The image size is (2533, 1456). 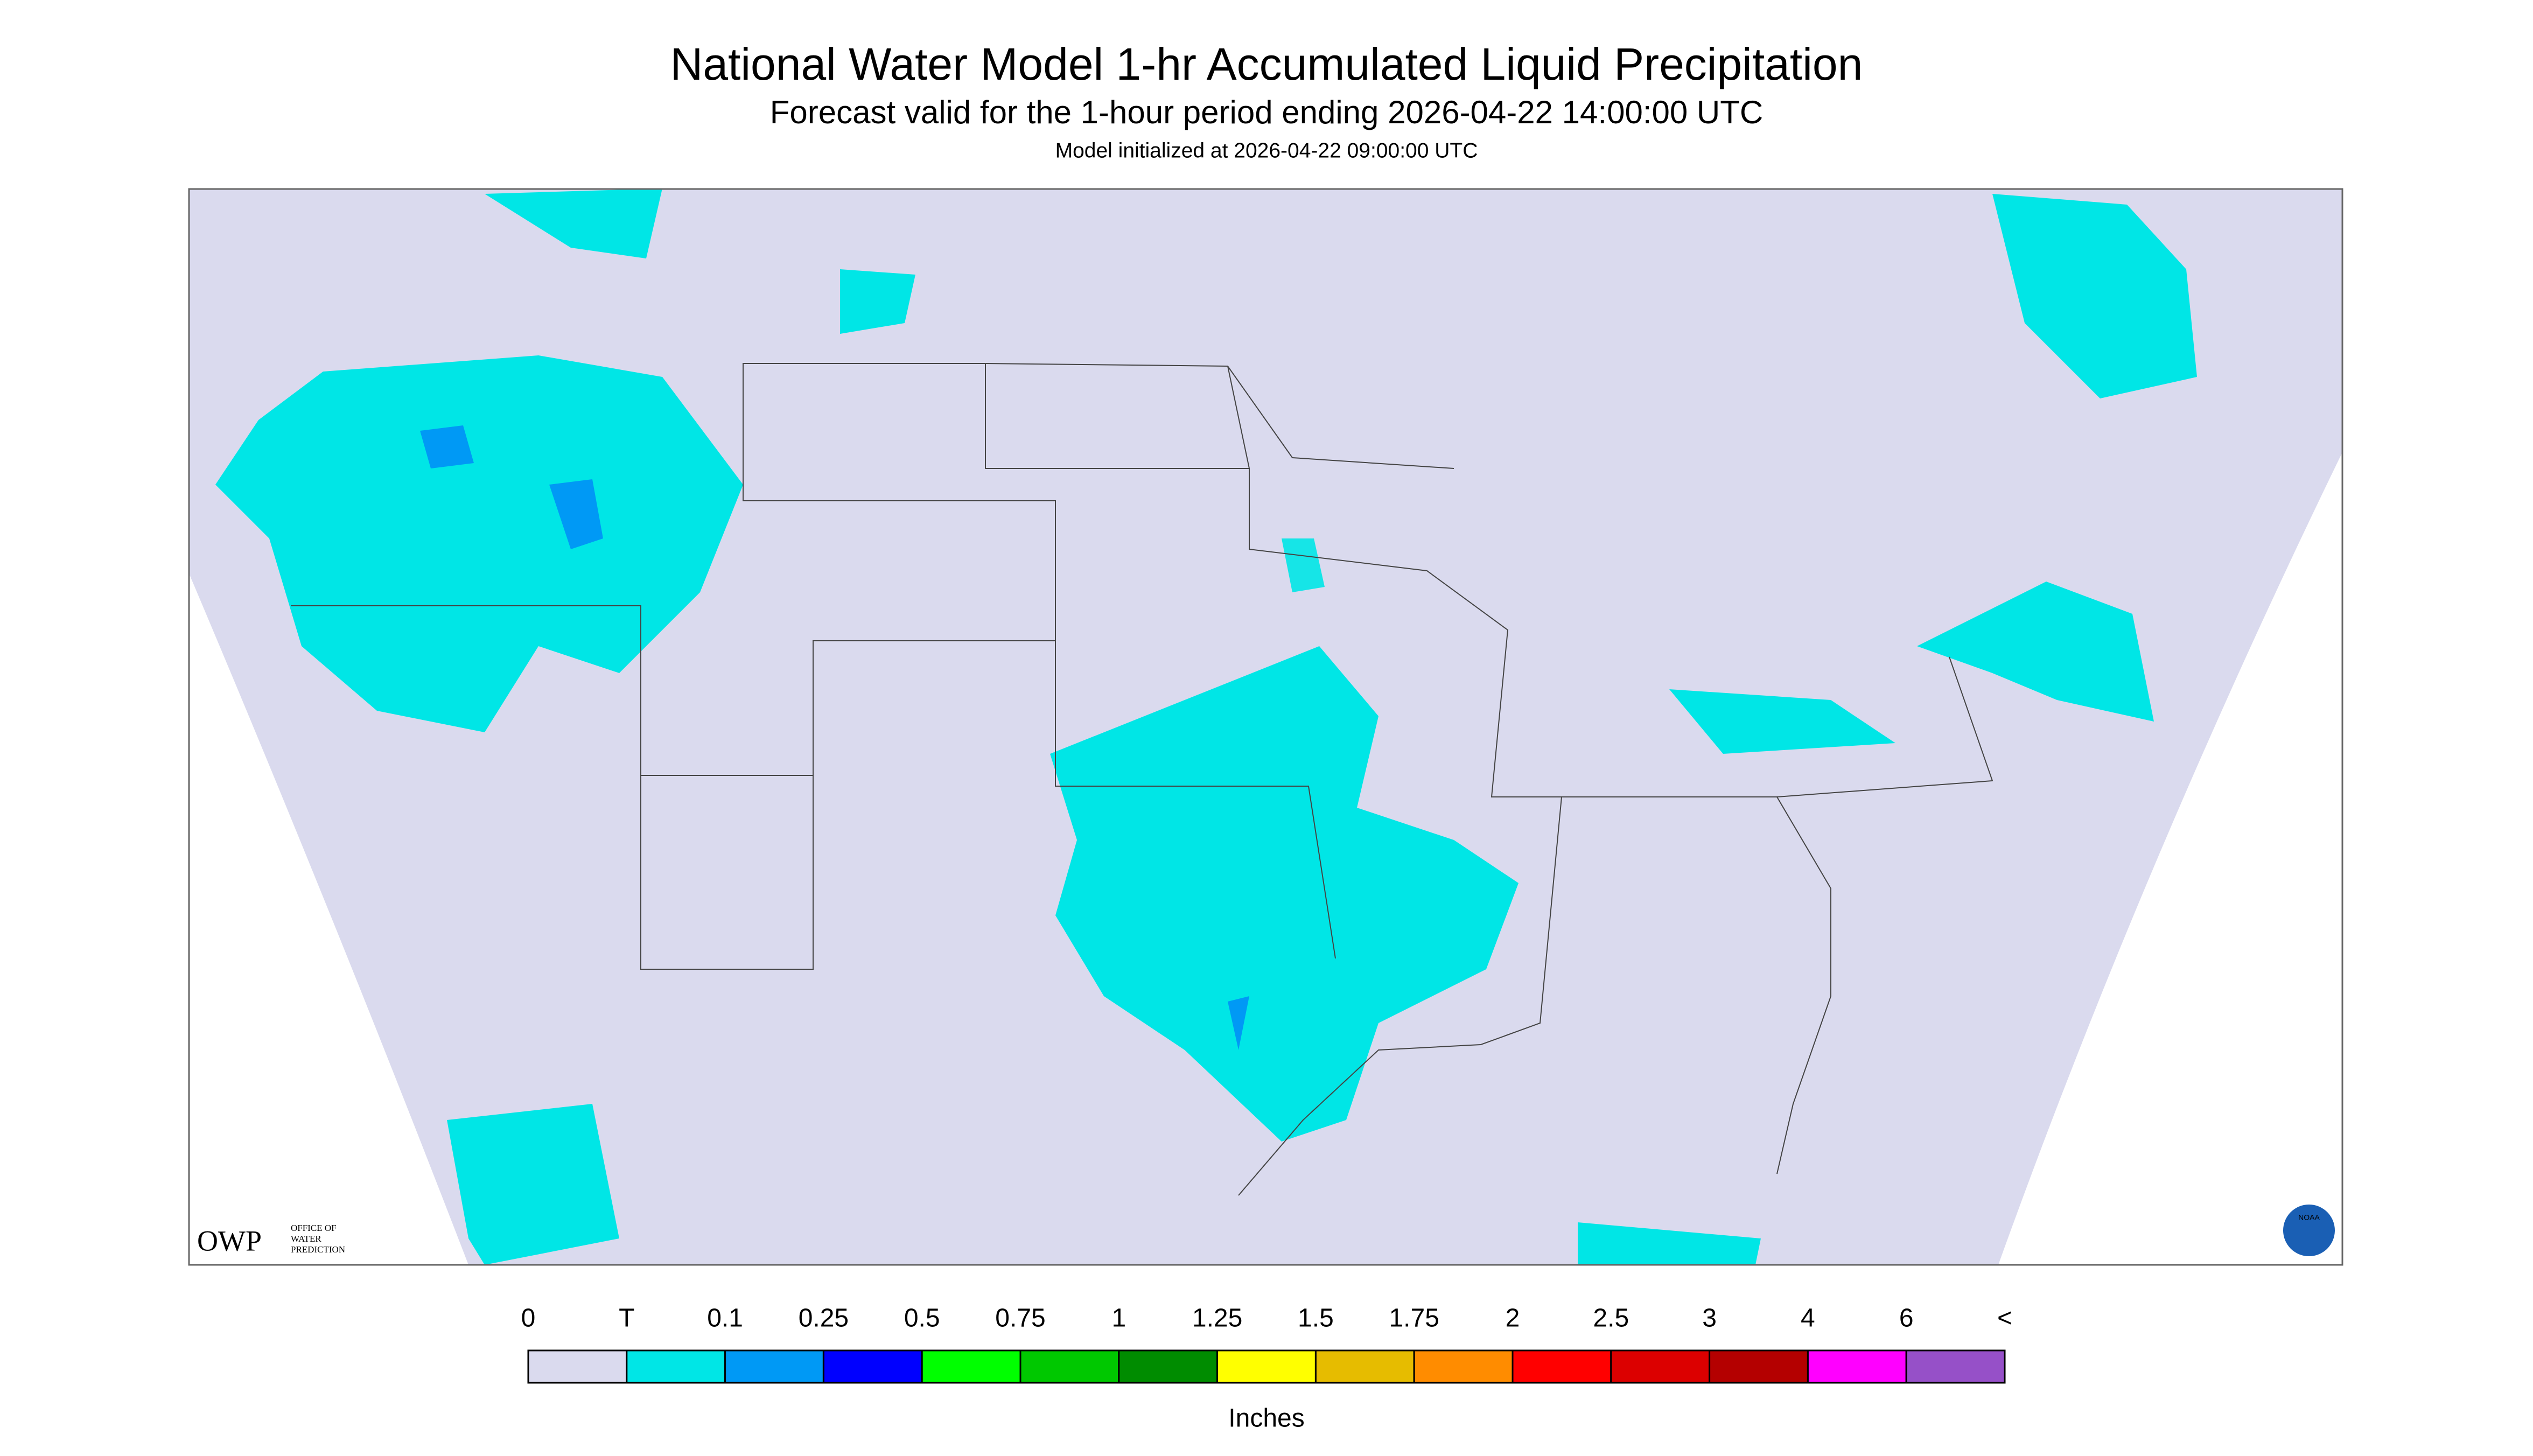 I want to click on legend-unit: Inches, so click(x=1266, y=1418).